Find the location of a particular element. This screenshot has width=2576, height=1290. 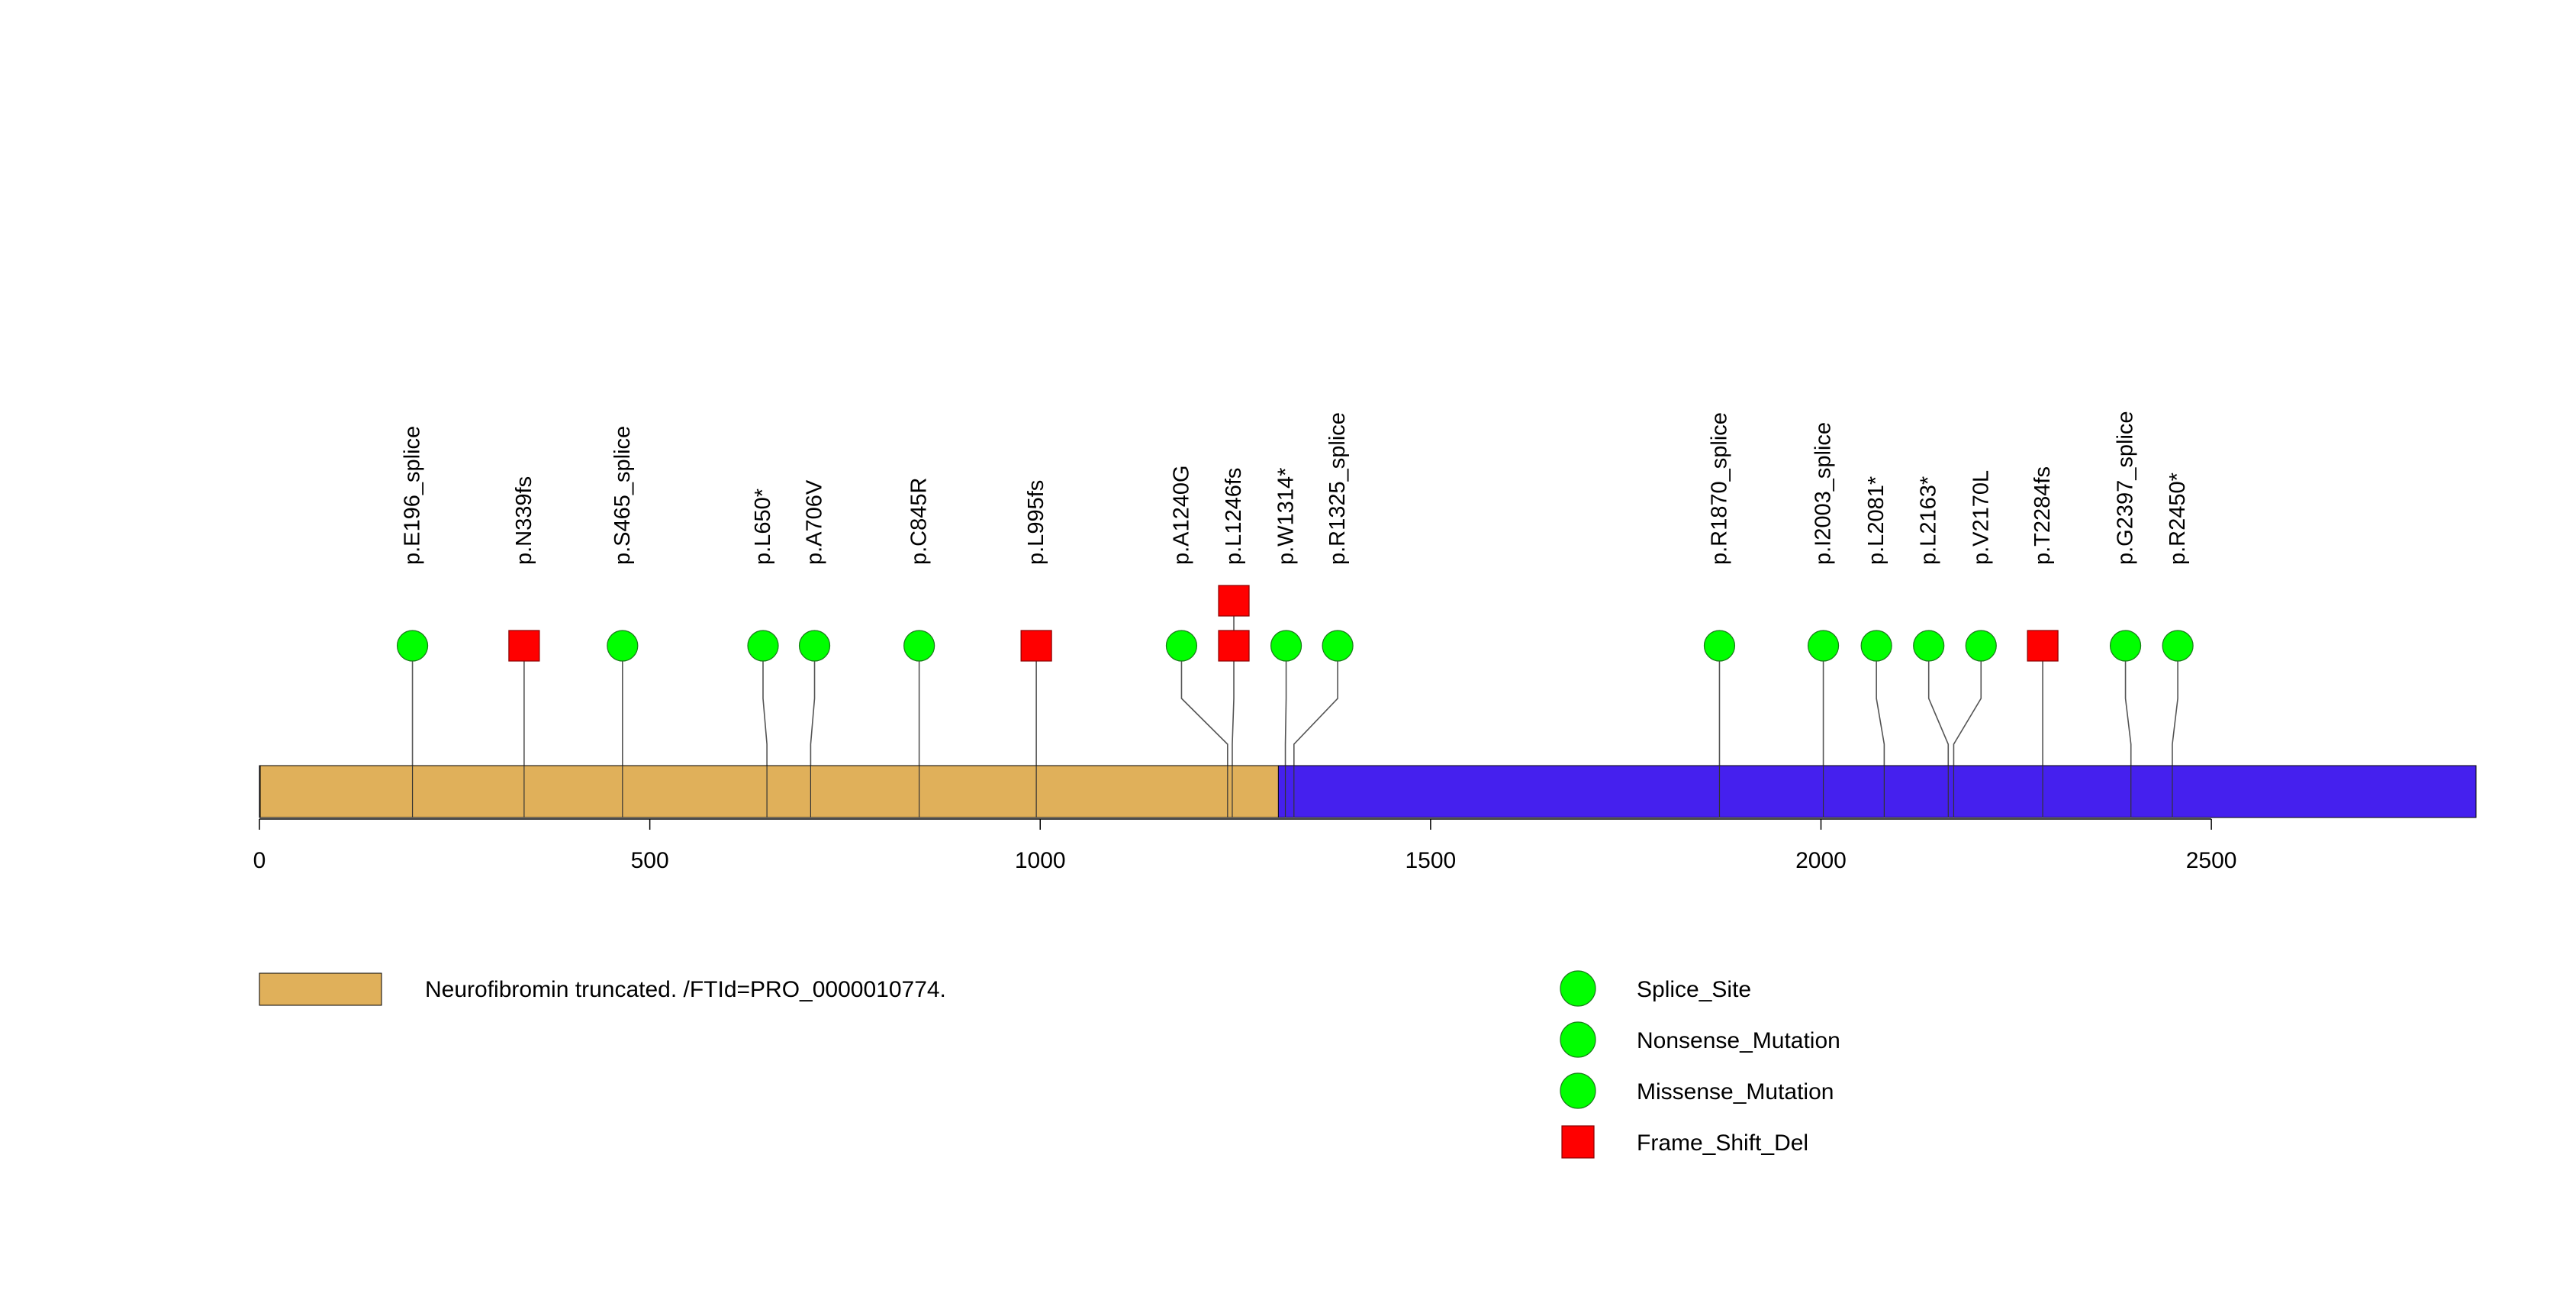

mutation-label: p.S465_splice is located at coordinates (622, 496).